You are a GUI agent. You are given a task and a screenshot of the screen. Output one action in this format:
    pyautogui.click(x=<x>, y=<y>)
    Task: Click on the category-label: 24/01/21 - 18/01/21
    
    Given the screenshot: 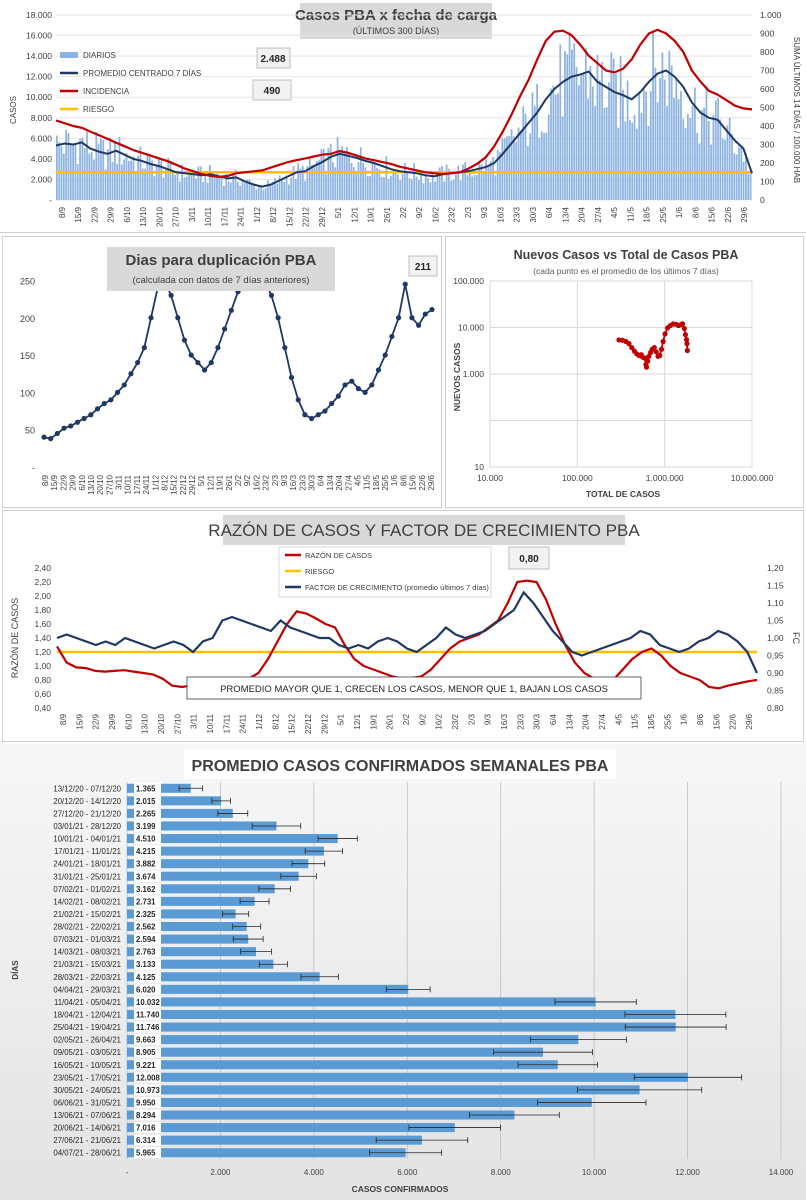 What is the action you would take?
    pyautogui.click(x=87, y=864)
    